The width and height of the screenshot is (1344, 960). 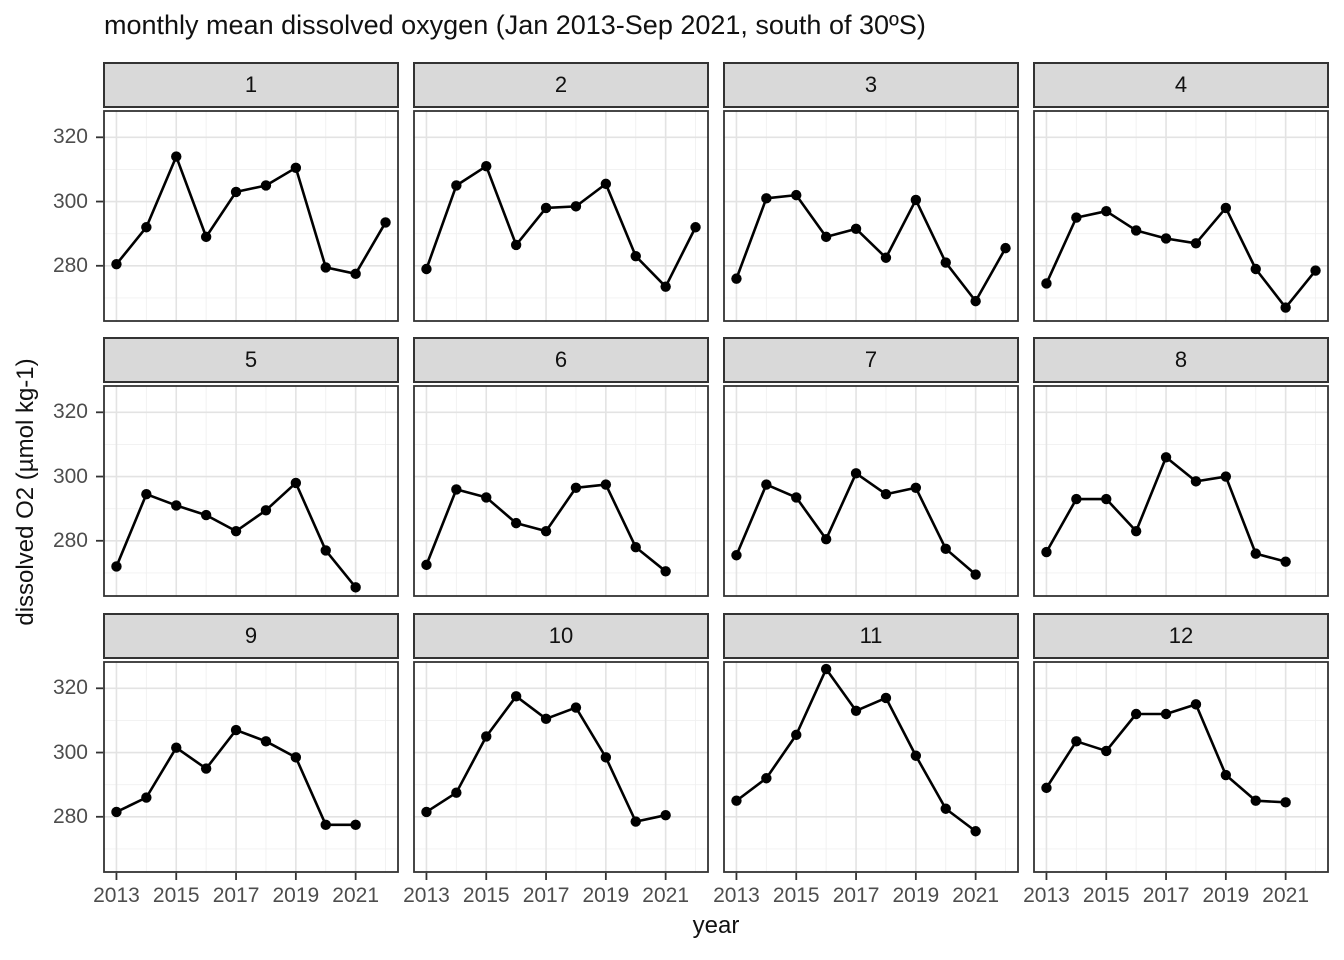 I want to click on facet-strip: 6, so click(x=561, y=360).